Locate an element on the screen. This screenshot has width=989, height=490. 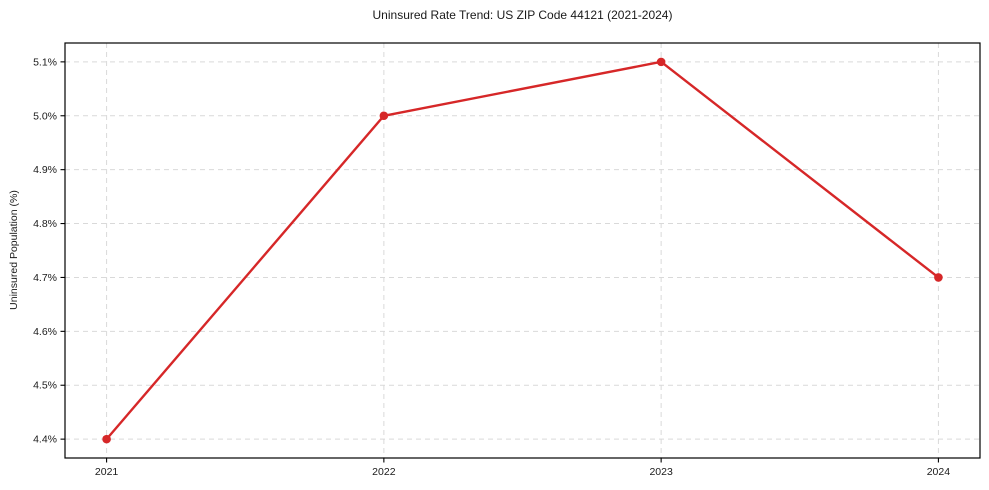
y-tick-label: 4.6% is located at coordinates (45, 332).